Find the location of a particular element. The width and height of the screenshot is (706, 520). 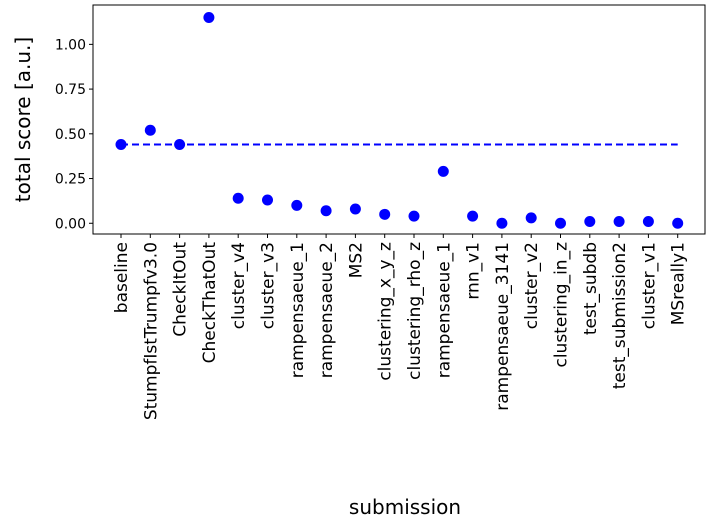

x-tick-label: test_subdb is located at coordinates (591, 288).